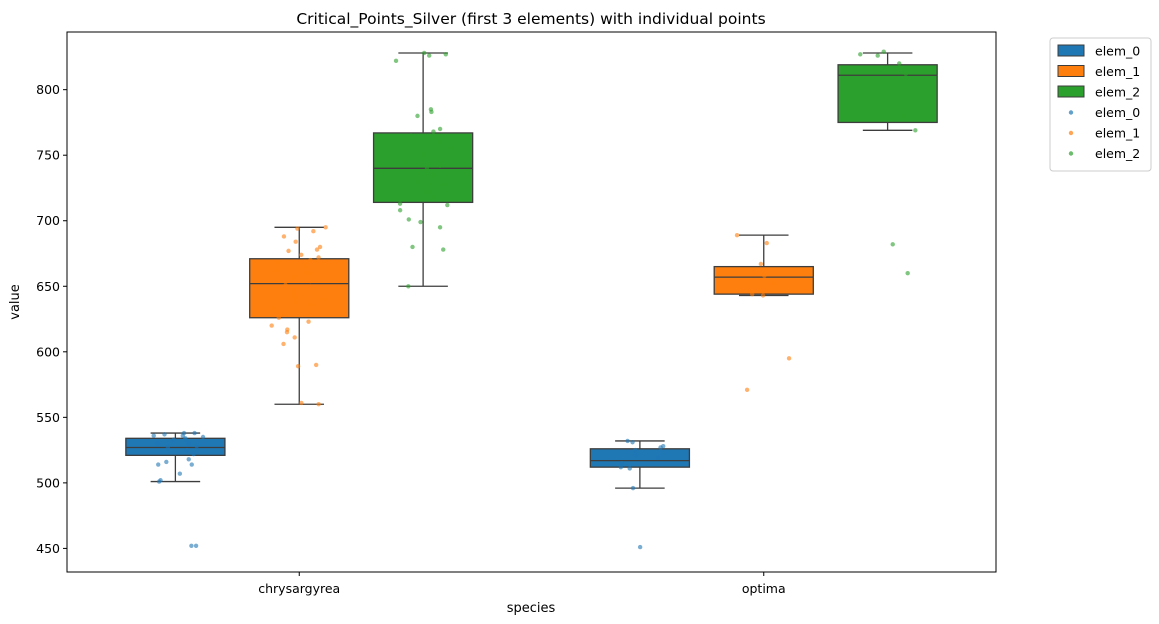 The height and width of the screenshot is (624, 1159). Describe the element at coordinates (299, 288) in the screenshot. I see `box-elem_1-chrysargyrea` at that location.